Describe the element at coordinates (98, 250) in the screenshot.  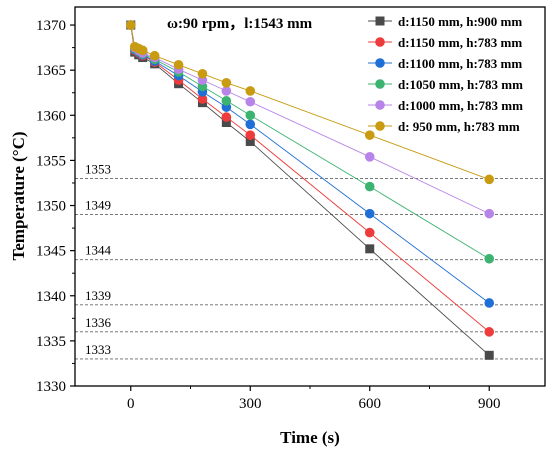
I see `reference-line-label: 1344` at that location.